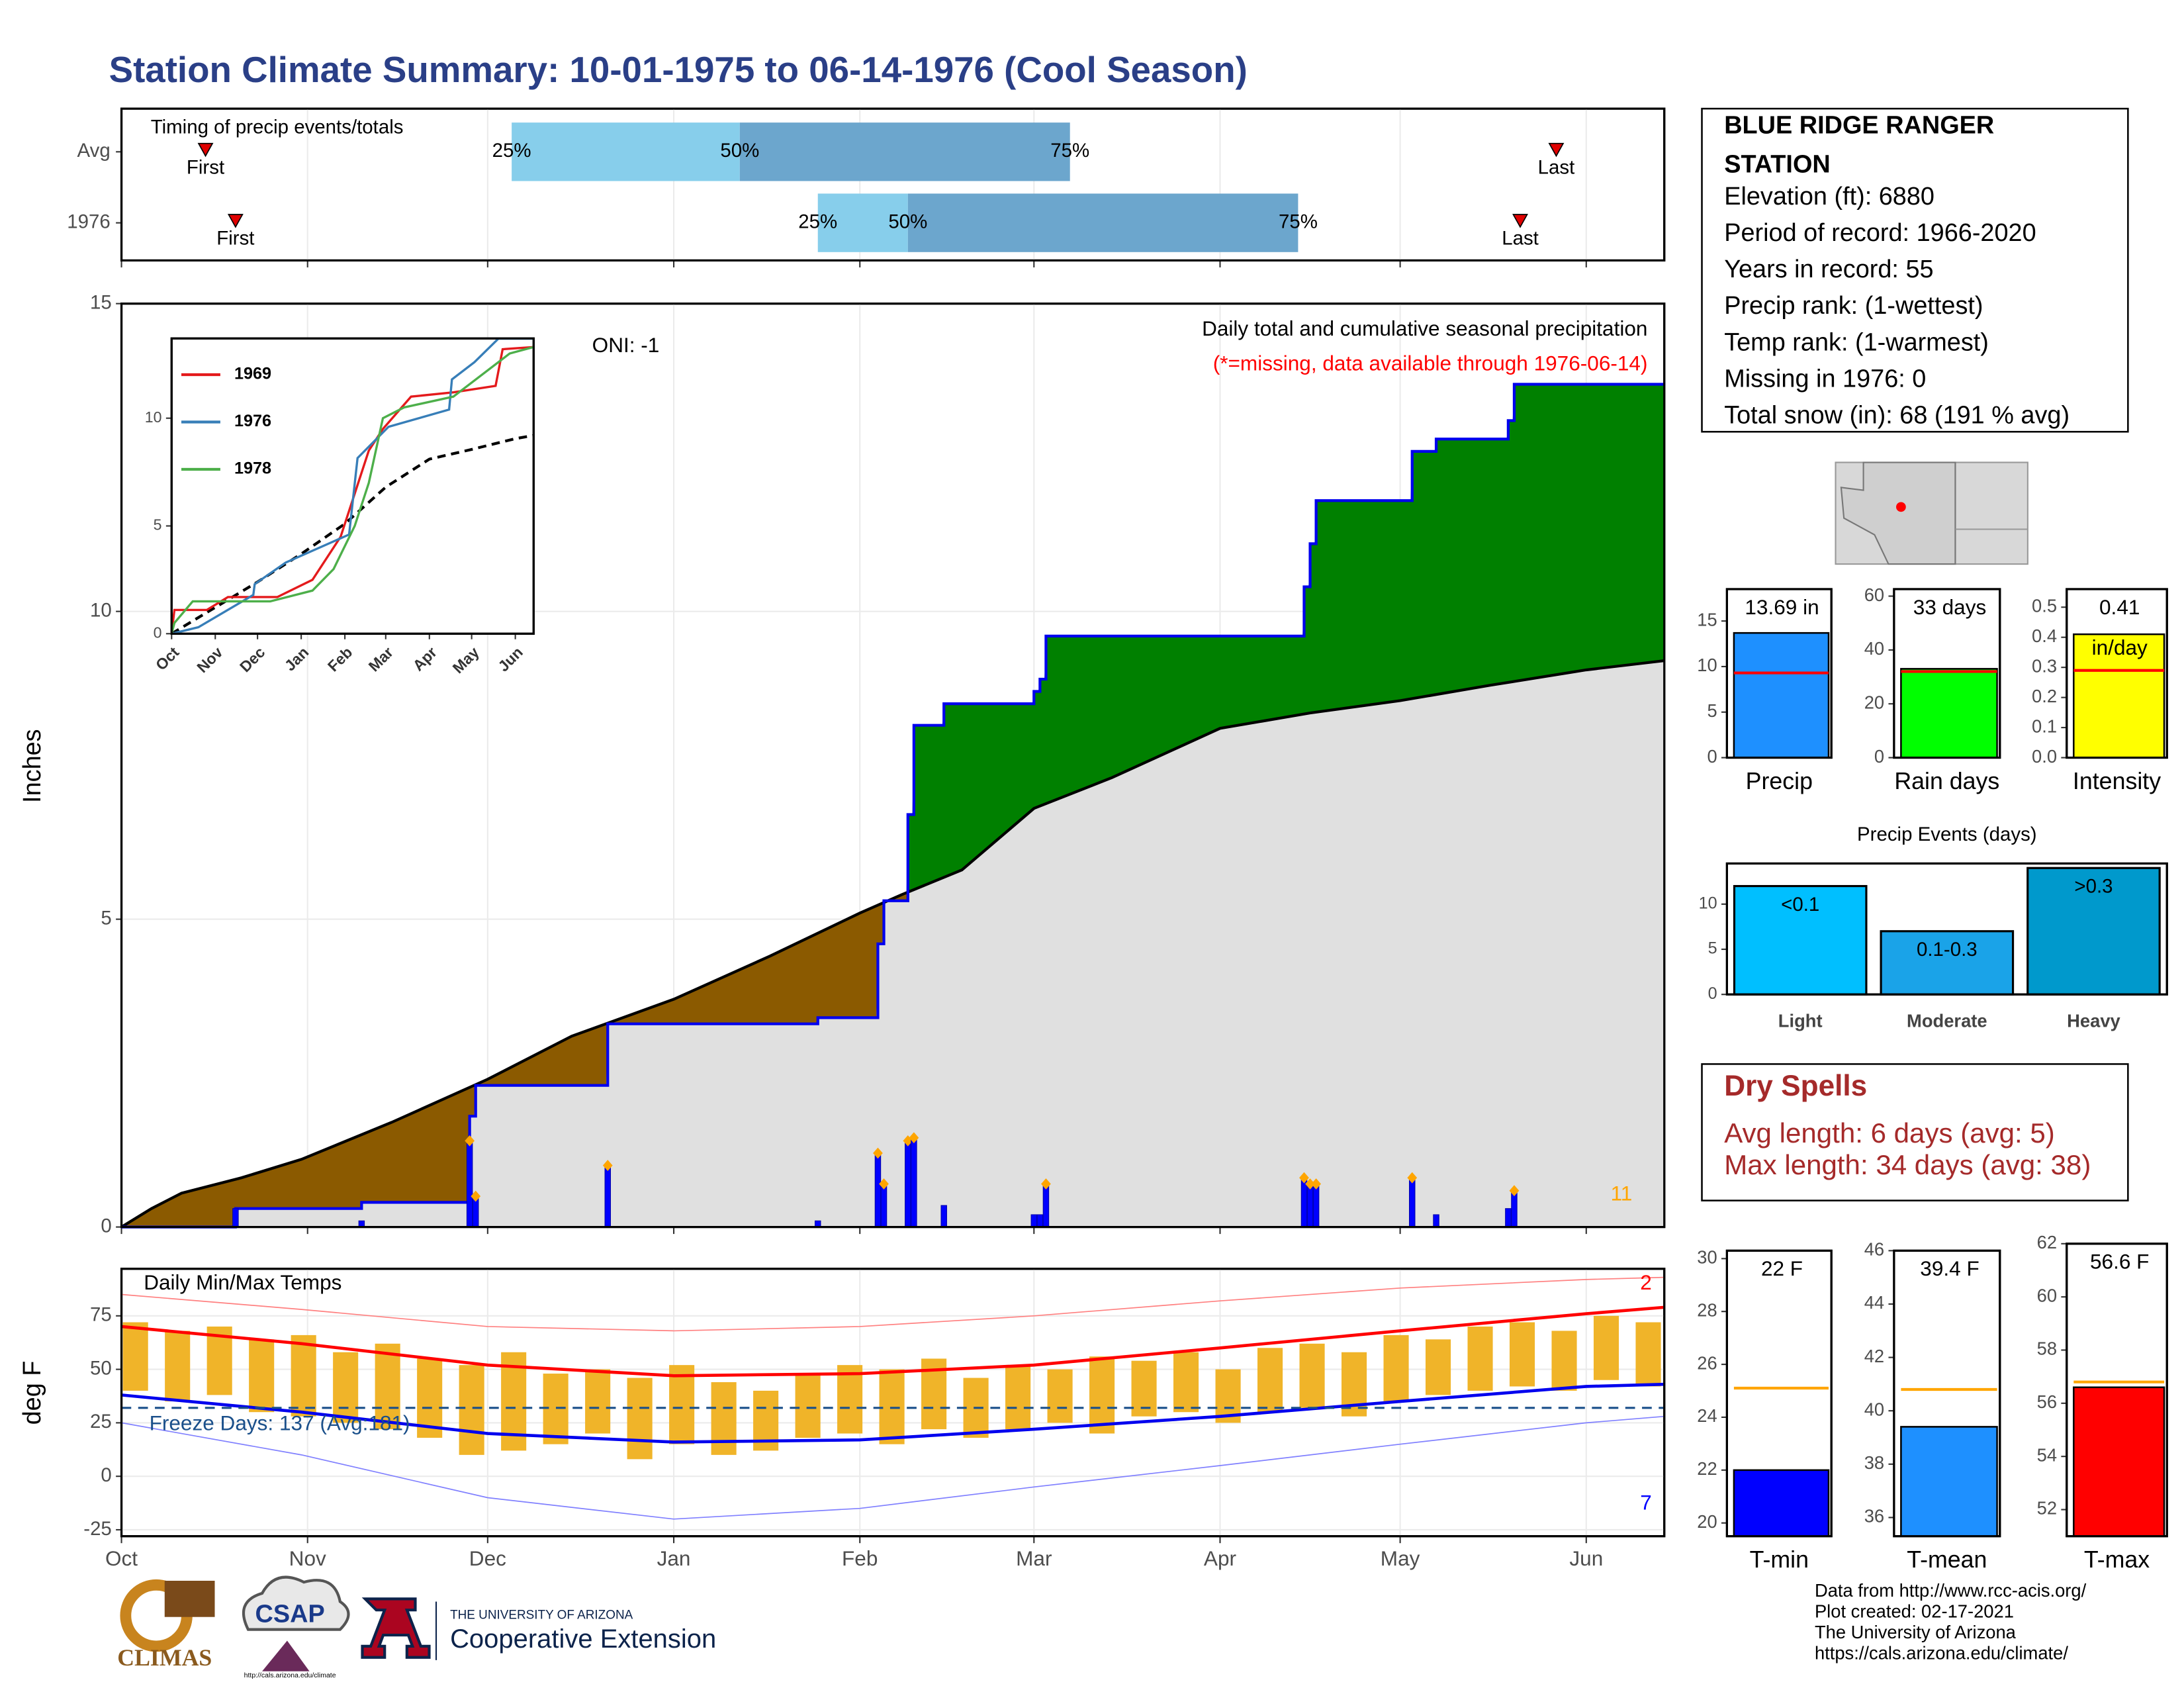  Describe the element at coordinates (607, 1166) in the screenshot. I see `daily-marker` at that location.